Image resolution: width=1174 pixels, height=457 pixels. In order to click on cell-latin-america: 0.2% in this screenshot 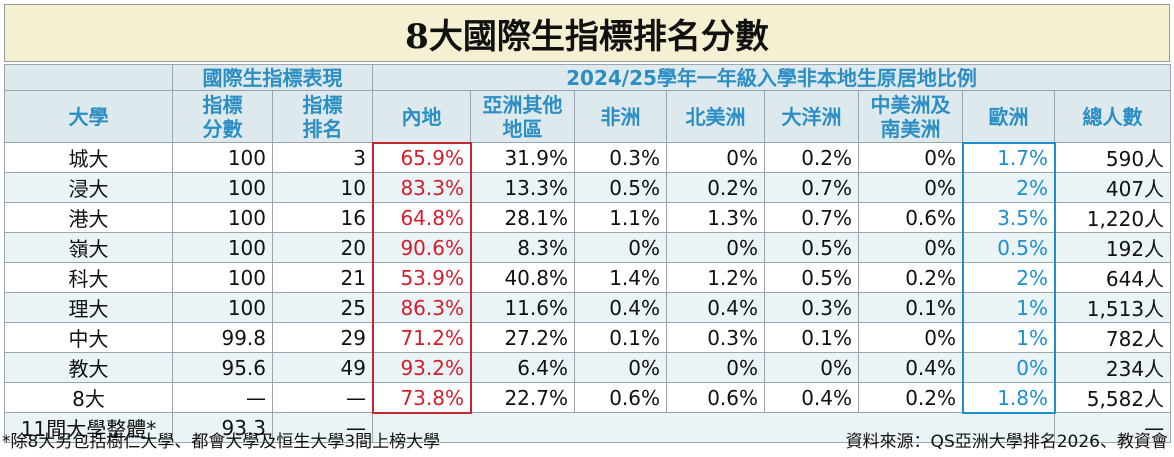, I will do `click(910, 277)`.